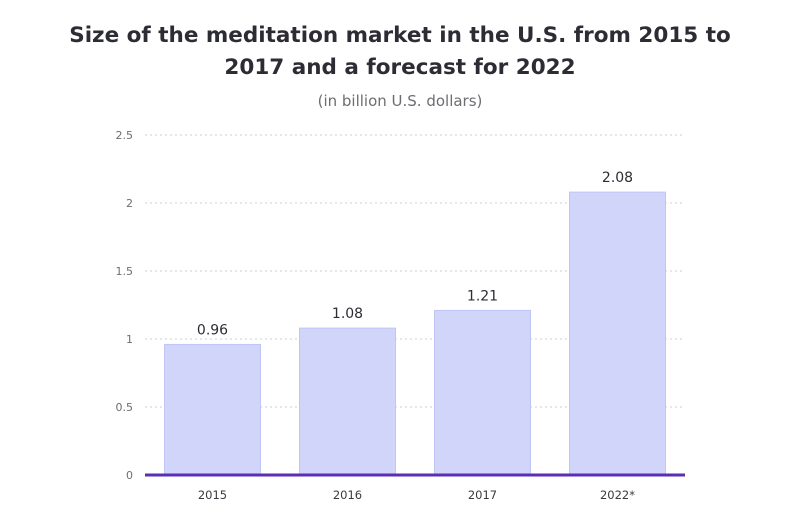 This screenshot has height=527, width=800. I want to click on y-tick-label: 0.5, so click(125, 407).